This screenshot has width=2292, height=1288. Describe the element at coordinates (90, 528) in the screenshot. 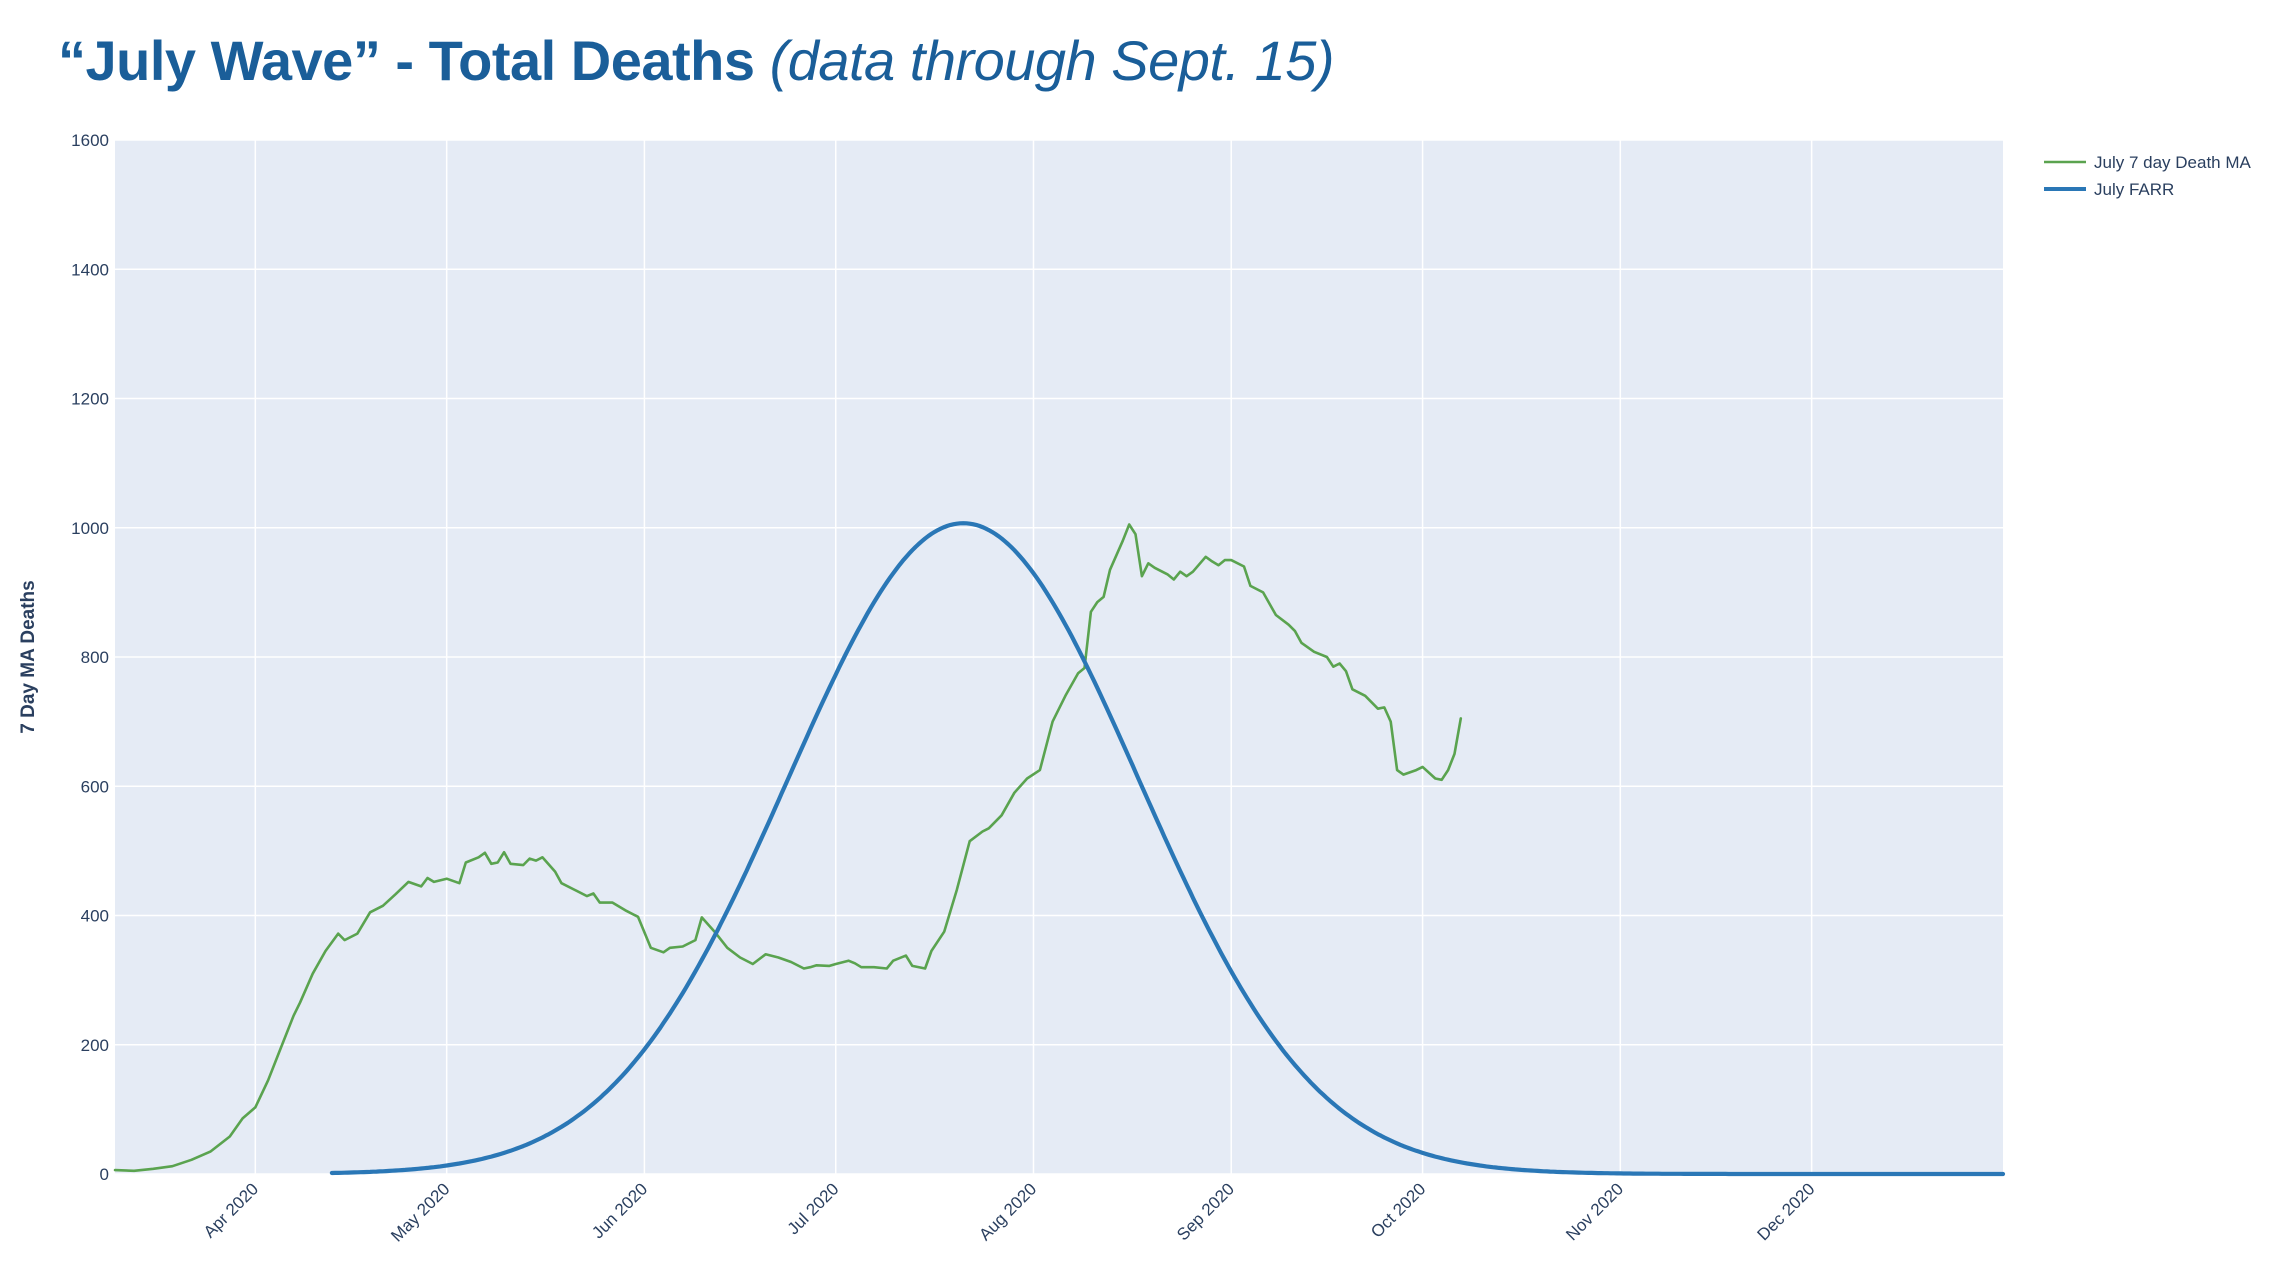

I see `y-tick-label: 1000` at that location.